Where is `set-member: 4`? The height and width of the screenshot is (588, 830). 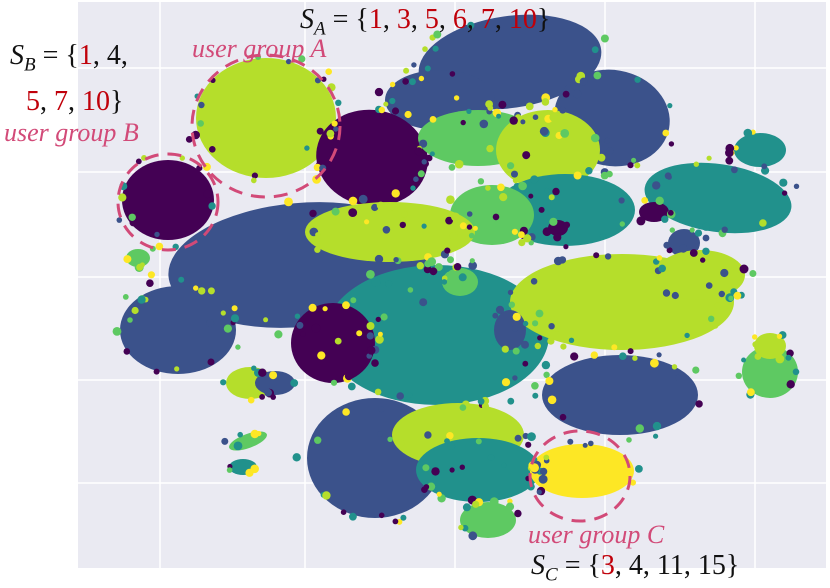
set-member: 4 is located at coordinates (635, 565).